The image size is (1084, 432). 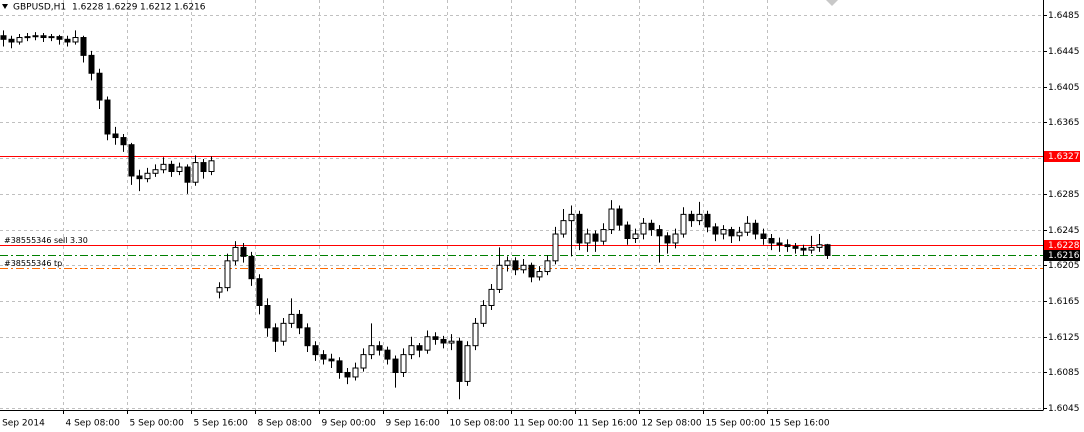 I want to click on y-tick-label: 1.6485, so click(x=1064, y=16).